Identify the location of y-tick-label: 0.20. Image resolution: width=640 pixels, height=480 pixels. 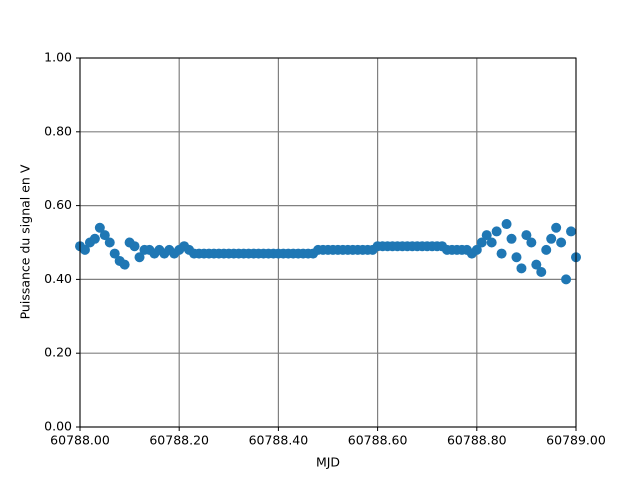
(58, 352).